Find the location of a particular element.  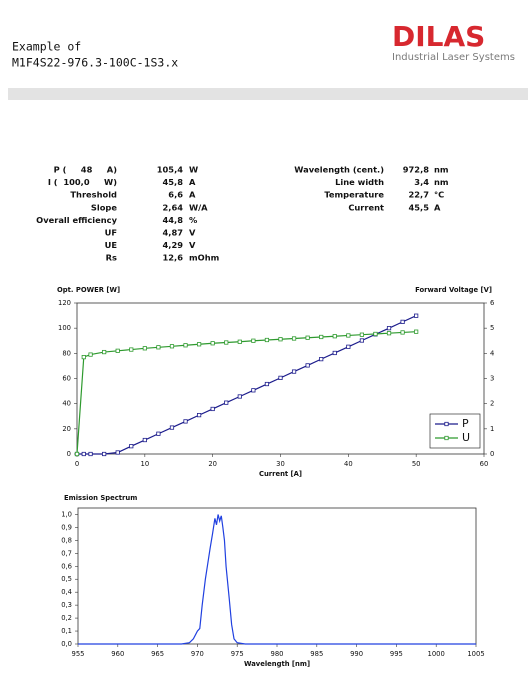

x-tick-label: 20 is located at coordinates (212, 464).